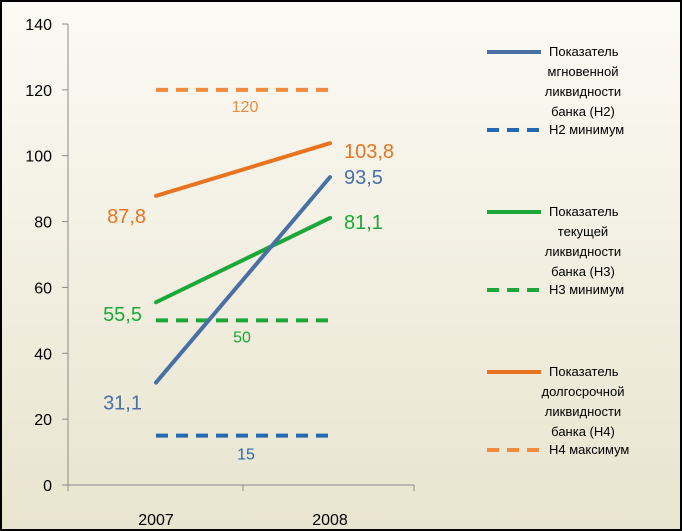 This screenshot has width=682, height=531. What do you see at coordinates (583, 71) in the screenshot?
I see `legend-label-line: мгновенной` at bounding box center [583, 71].